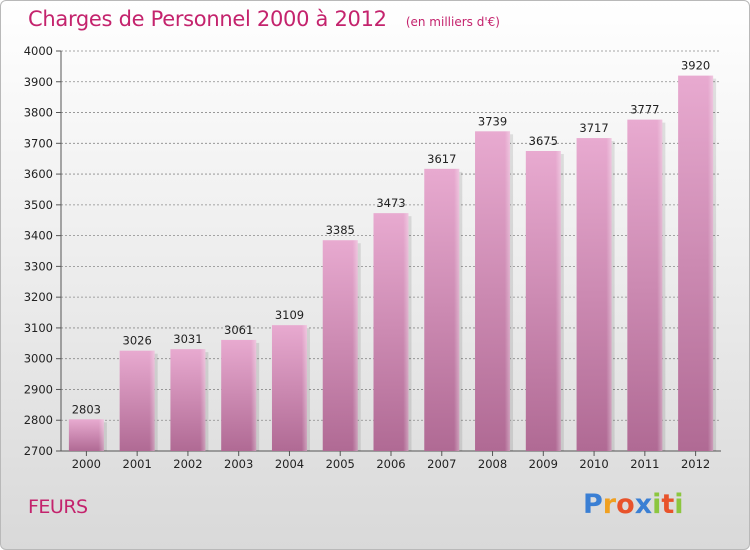 Image resolution: width=750 pixels, height=550 pixels. Describe the element at coordinates (137, 464) in the screenshot. I see `x-tick-label: 2001` at that location.